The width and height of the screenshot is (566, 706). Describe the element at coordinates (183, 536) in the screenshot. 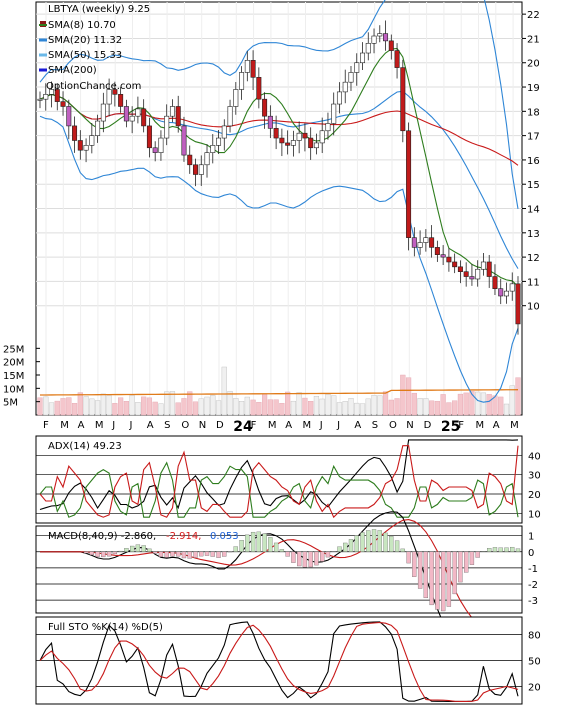

I see `macd-signal-value: -2.914,` at that location.